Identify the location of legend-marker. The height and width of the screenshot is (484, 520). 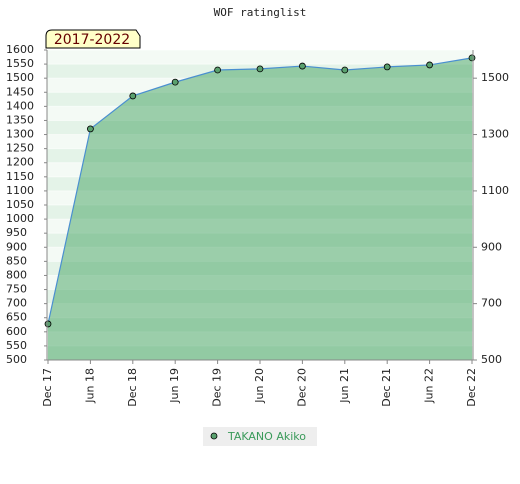
(214, 436).